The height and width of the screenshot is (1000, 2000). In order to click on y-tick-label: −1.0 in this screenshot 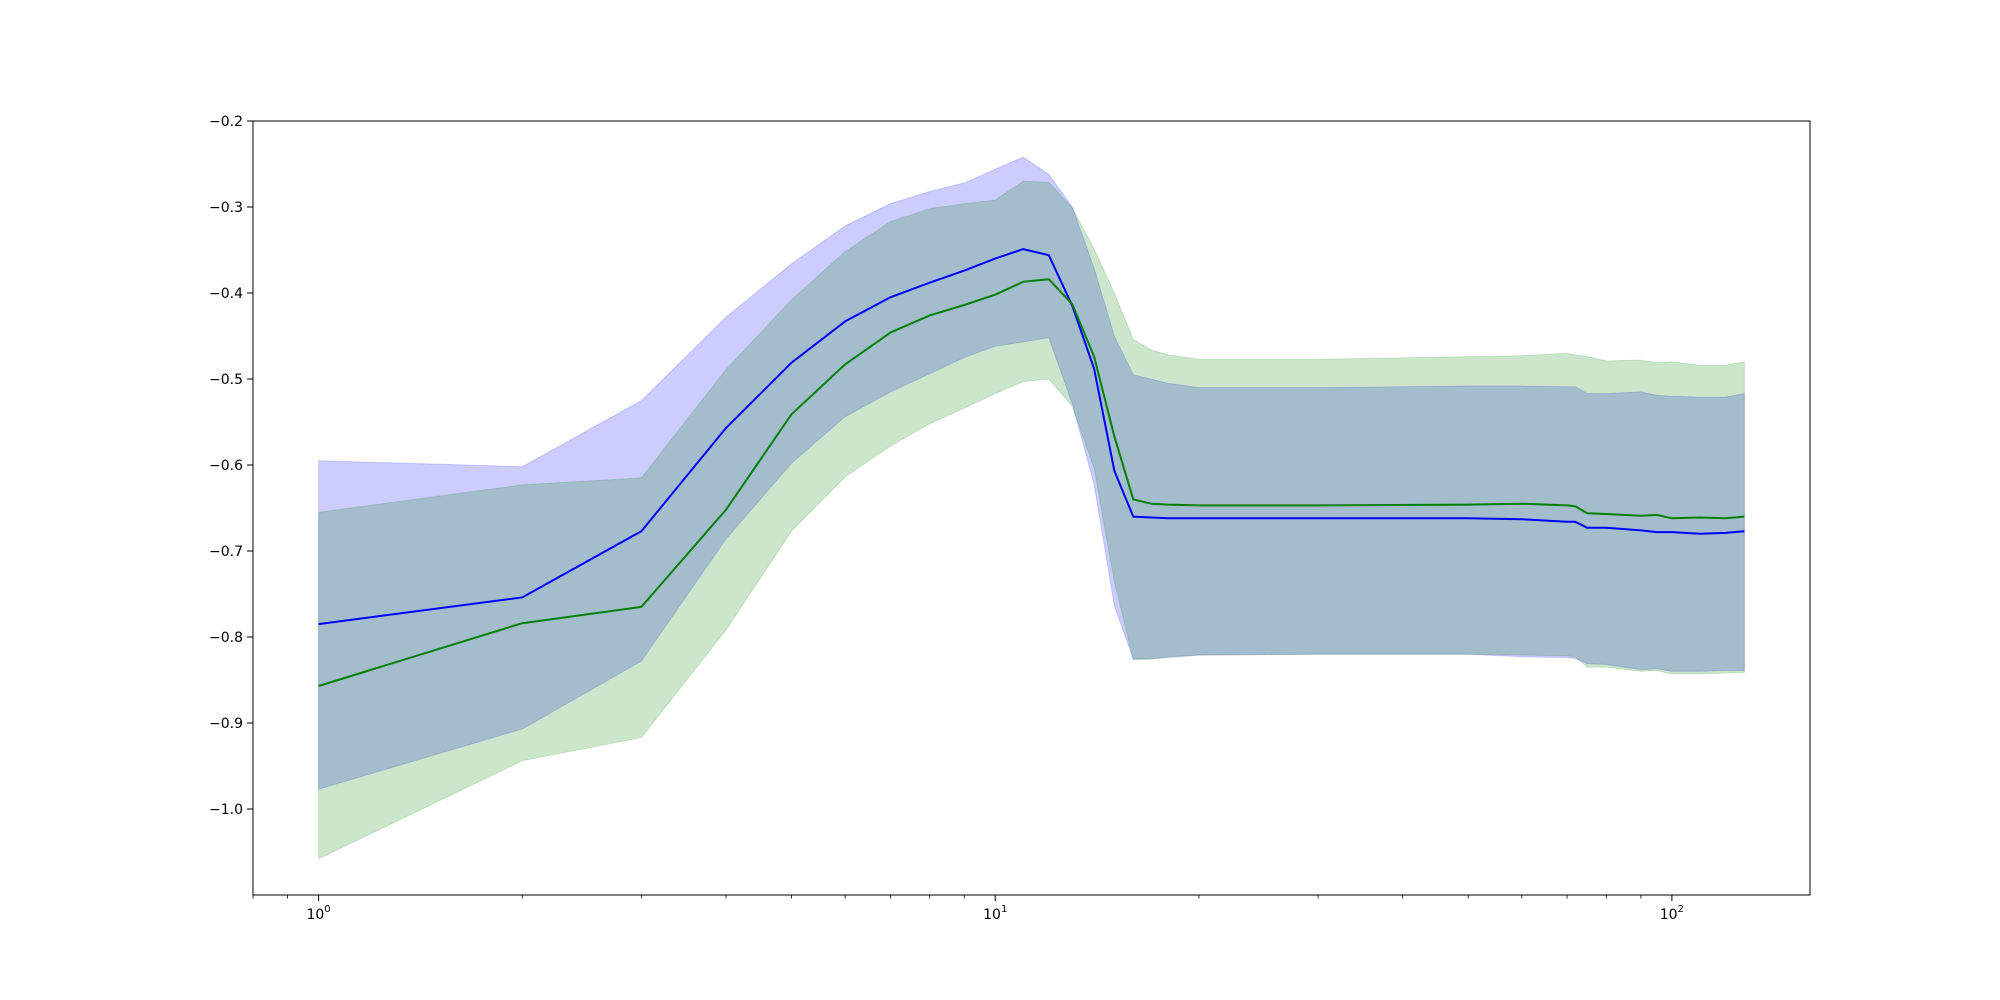, I will do `click(226, 810)`.